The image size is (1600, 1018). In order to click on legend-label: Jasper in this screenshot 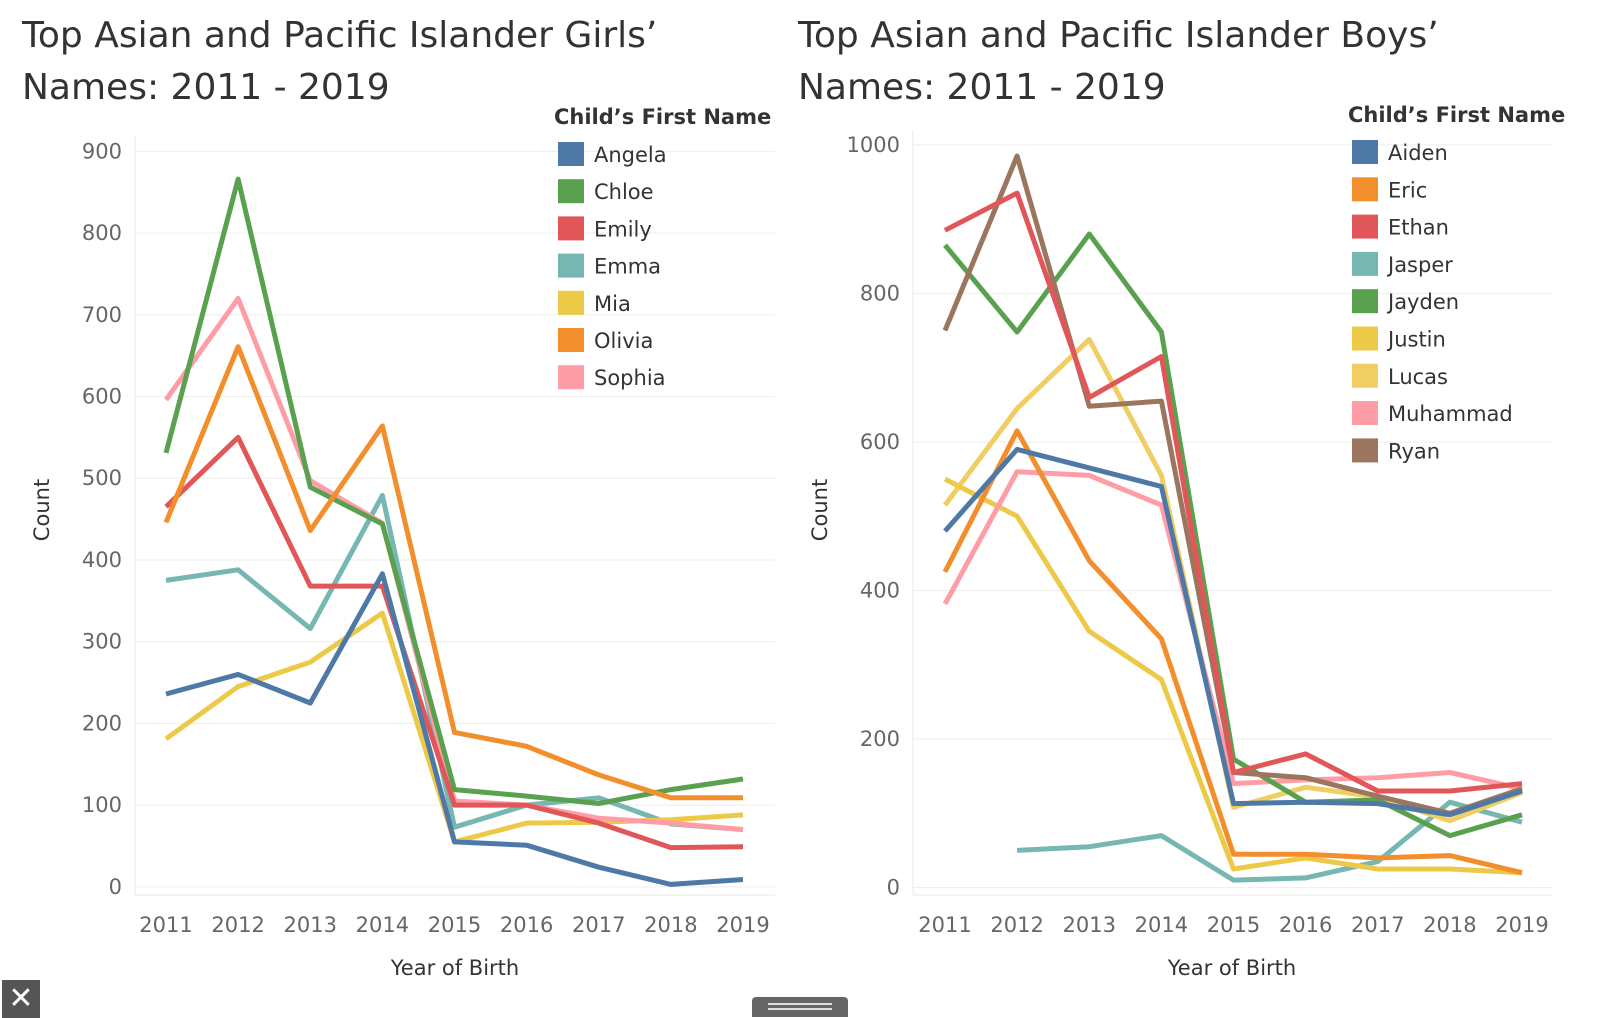, I will do `click(1419, 265)`.